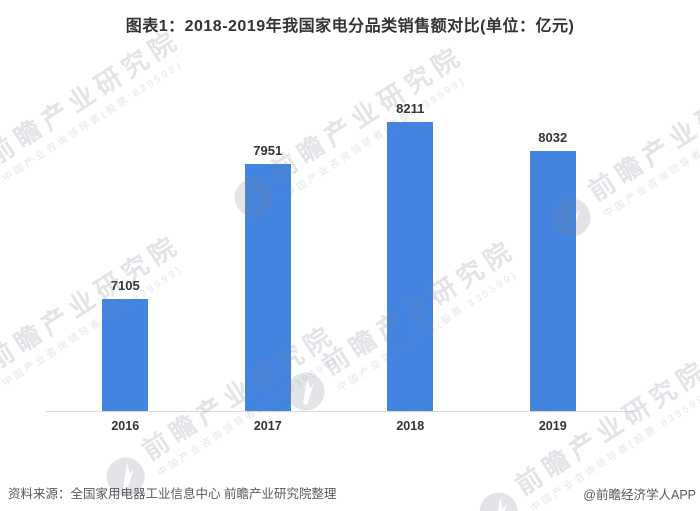 This screenshot has width=700, height=511. Describe the element at coordinates (172, 494) in the screenshot. I see `source-note: 资料来源：全国家用电器工业信息中心 前瞻产业研究院整理` at that location.